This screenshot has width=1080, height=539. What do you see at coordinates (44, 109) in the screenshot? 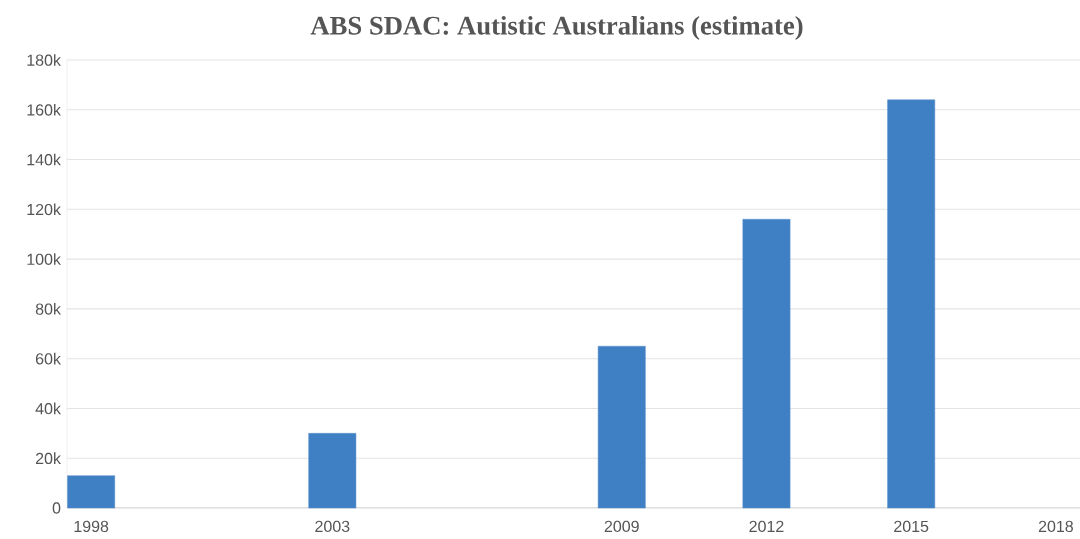
I see `y-tick-label: 160k` at bounding box center [44, 109].